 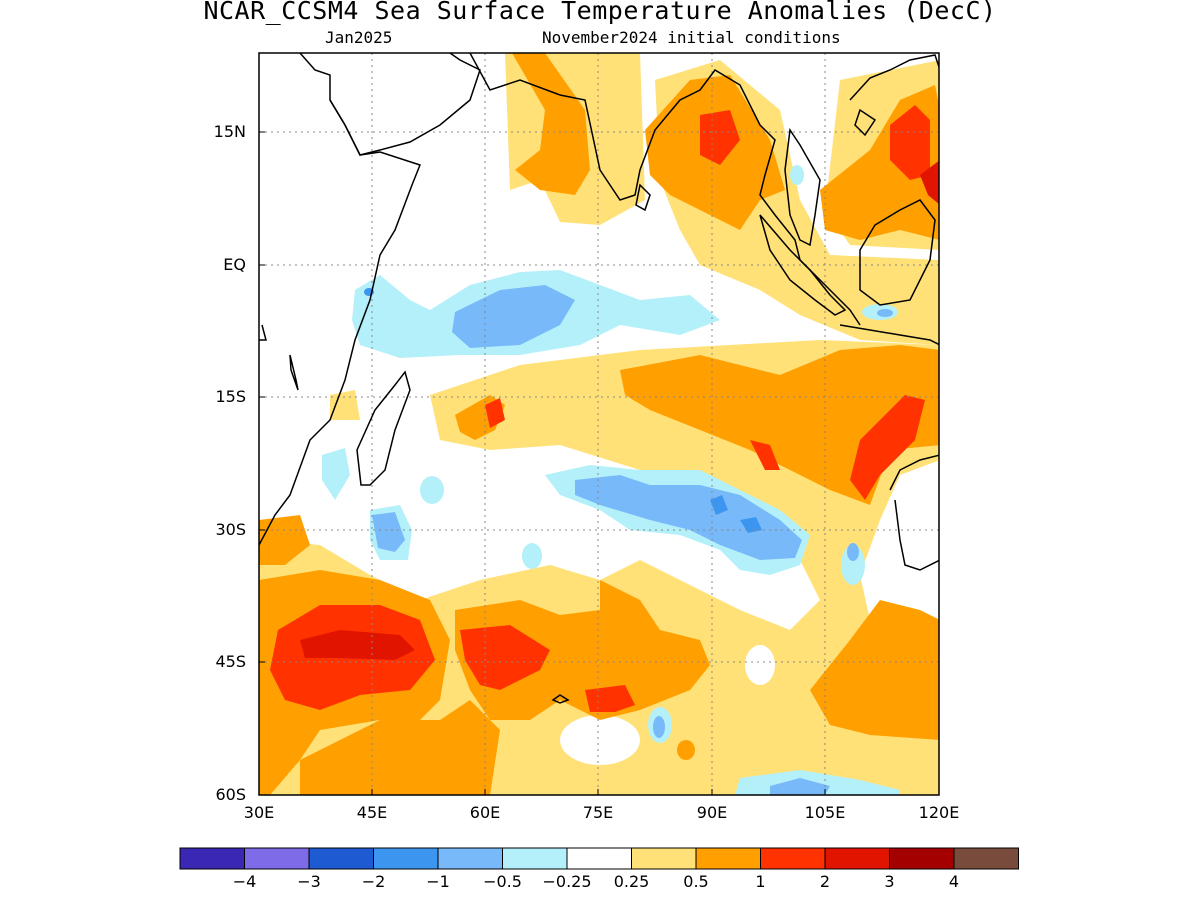 What do you see at coordinates (230, 661) in the screenshot?
I see `lat-label: 45S` at bounding box center [230, 661].